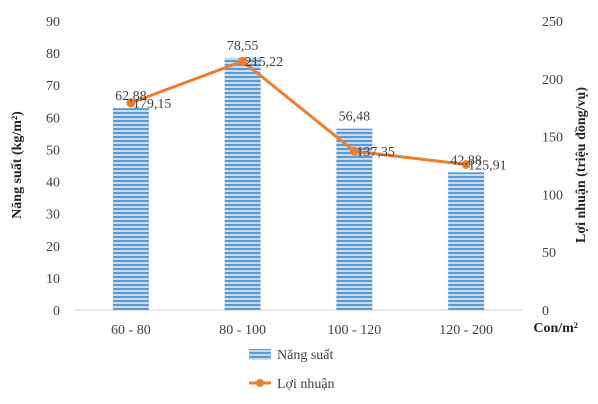 This screenshot has width=598, height=404. Describe the element at coordinates (305, 355) in the screenshot. I see `legend-bar-label: Năng suất` at that location.